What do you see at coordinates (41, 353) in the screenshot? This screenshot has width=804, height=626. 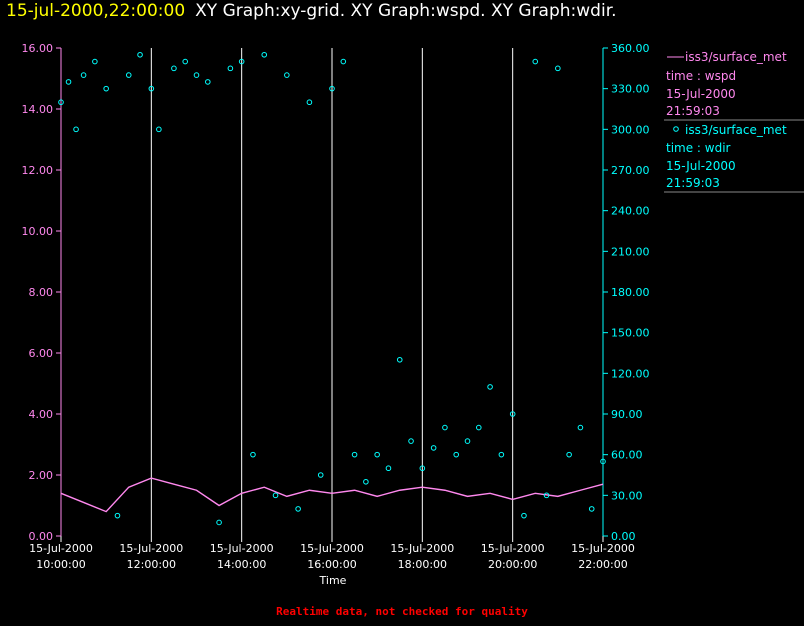 I see `y-left-tick-label: 6.00` at bounding box center [41, 353].